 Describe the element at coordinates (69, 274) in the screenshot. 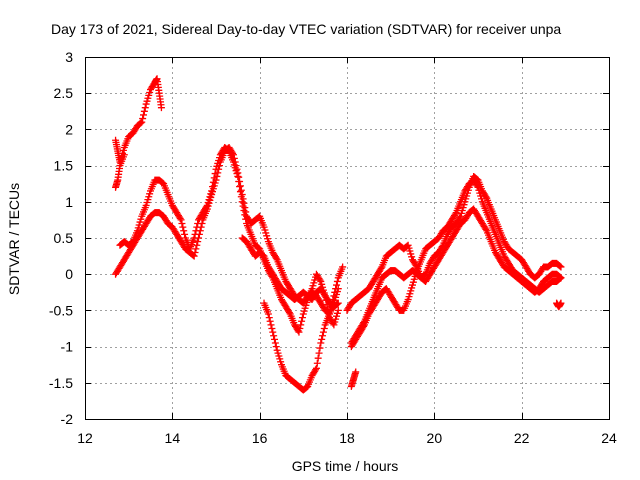

I see `y-tick-label: 0` at that location.